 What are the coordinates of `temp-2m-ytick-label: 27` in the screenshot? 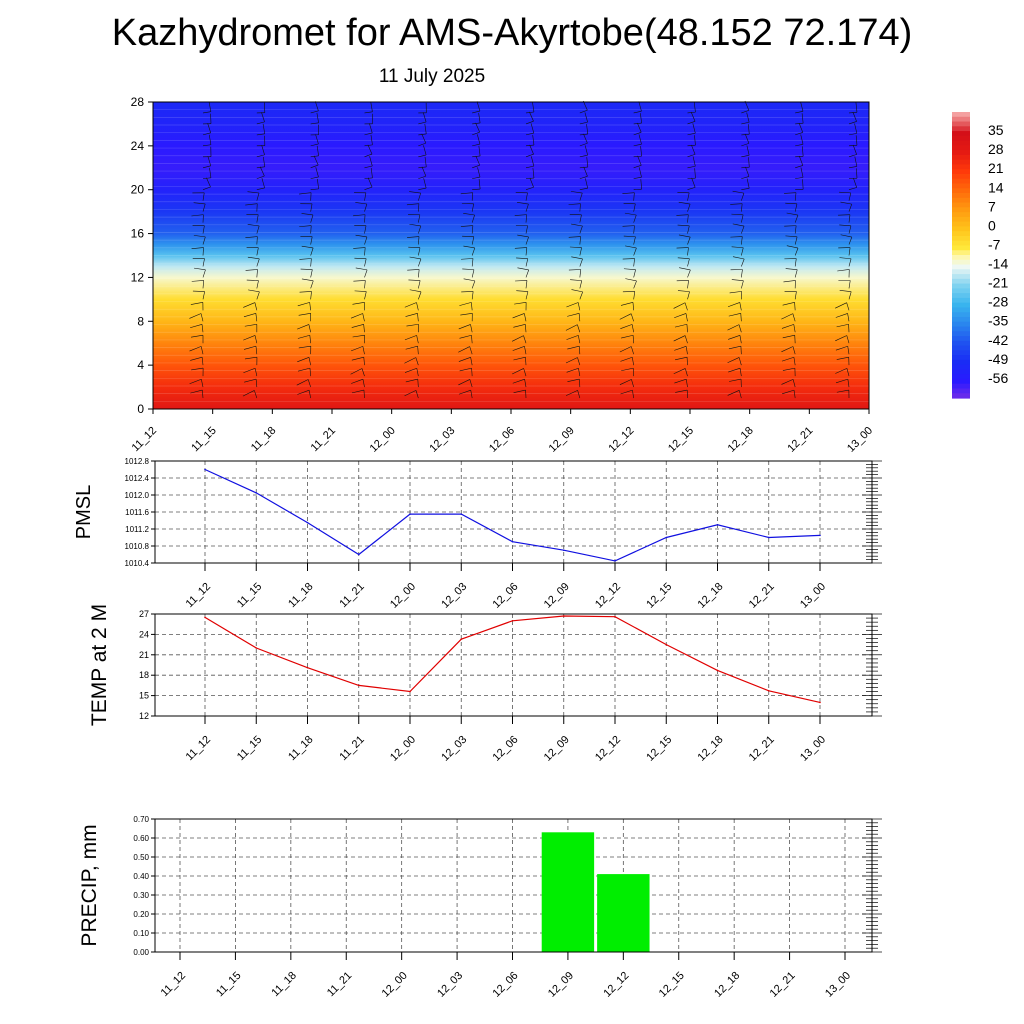 It's located at (144, 614).